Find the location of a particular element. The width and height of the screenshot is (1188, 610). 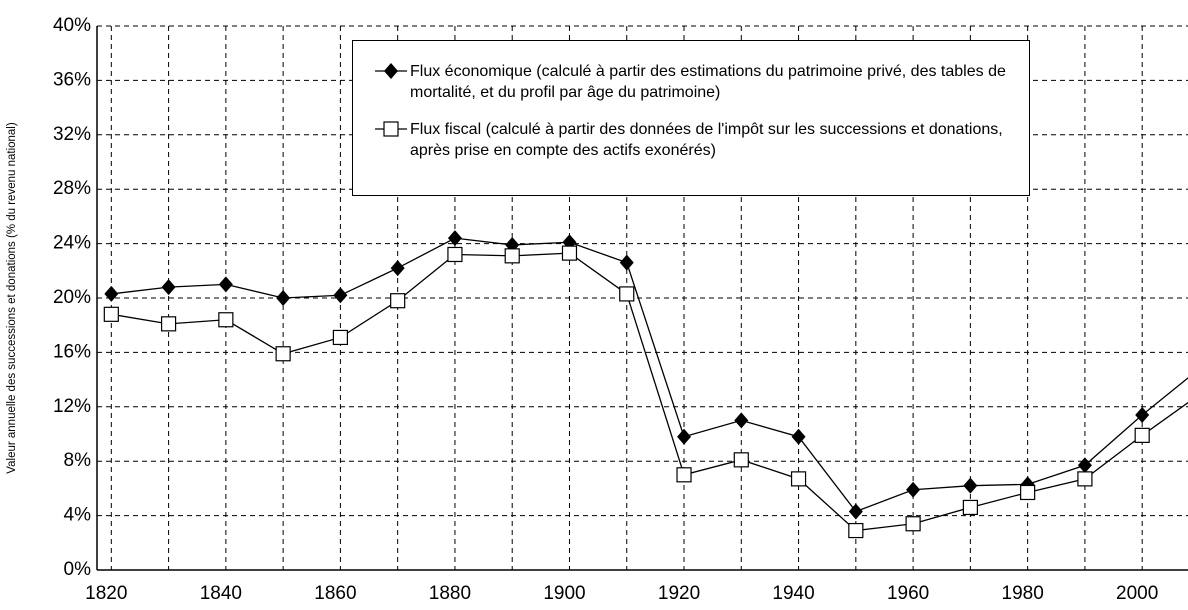

y-tick-label: 4% is located at coordinates (78, 515).